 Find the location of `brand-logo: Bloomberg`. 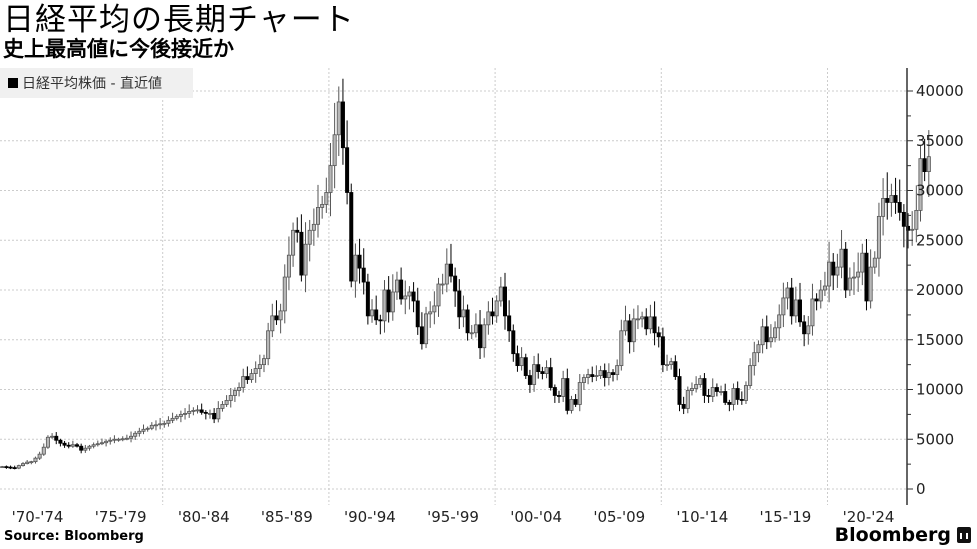

brand-logo: Bloomberg is located at coordinates (903, 535).